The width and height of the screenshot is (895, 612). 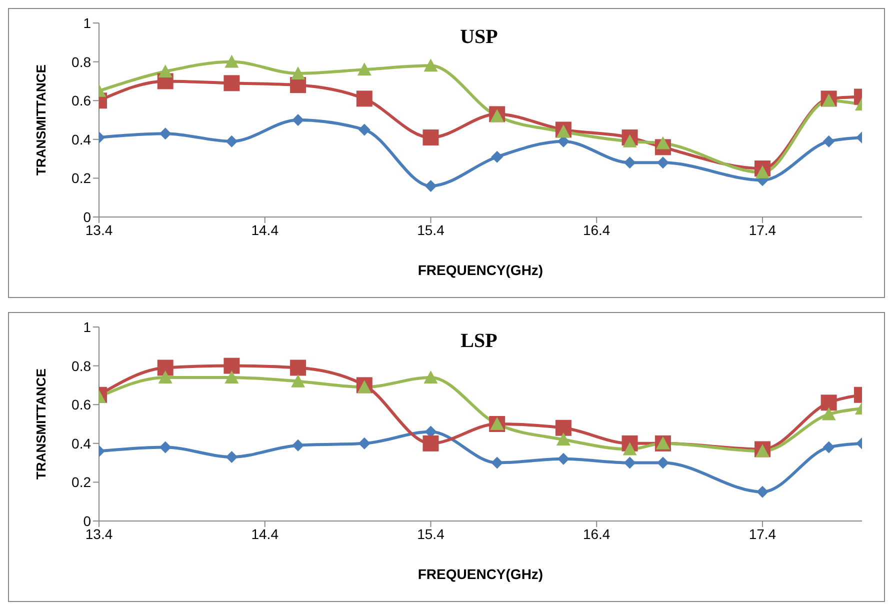 What do you see at coordinates (479, 341) in the screenshot?
I see `chart-title: LSP` at bounding box center [479, 341].